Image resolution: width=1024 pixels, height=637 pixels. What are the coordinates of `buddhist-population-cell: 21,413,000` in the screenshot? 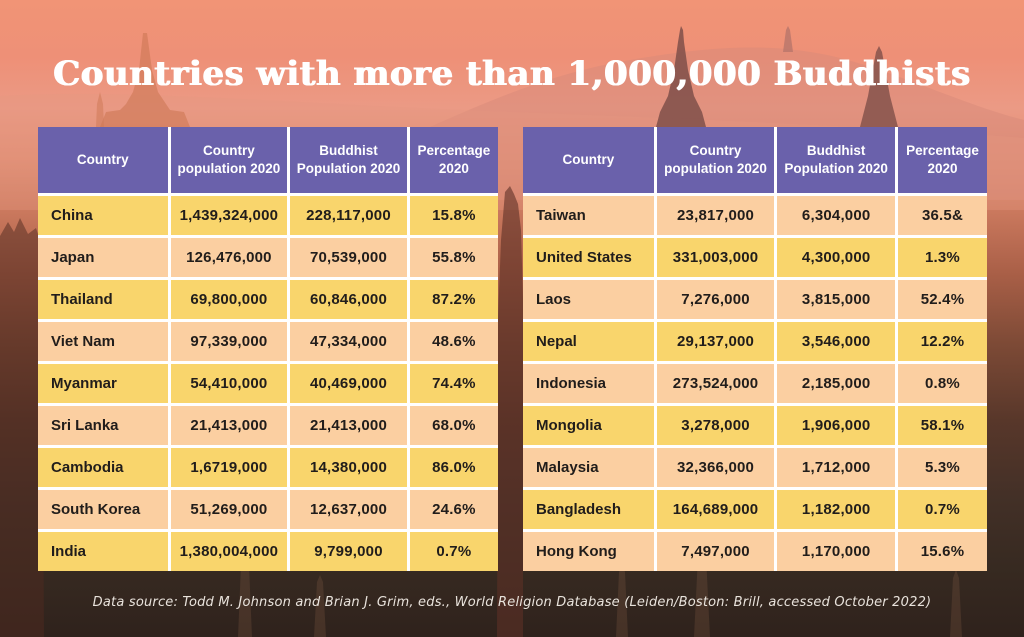 It's located at (349, 425).